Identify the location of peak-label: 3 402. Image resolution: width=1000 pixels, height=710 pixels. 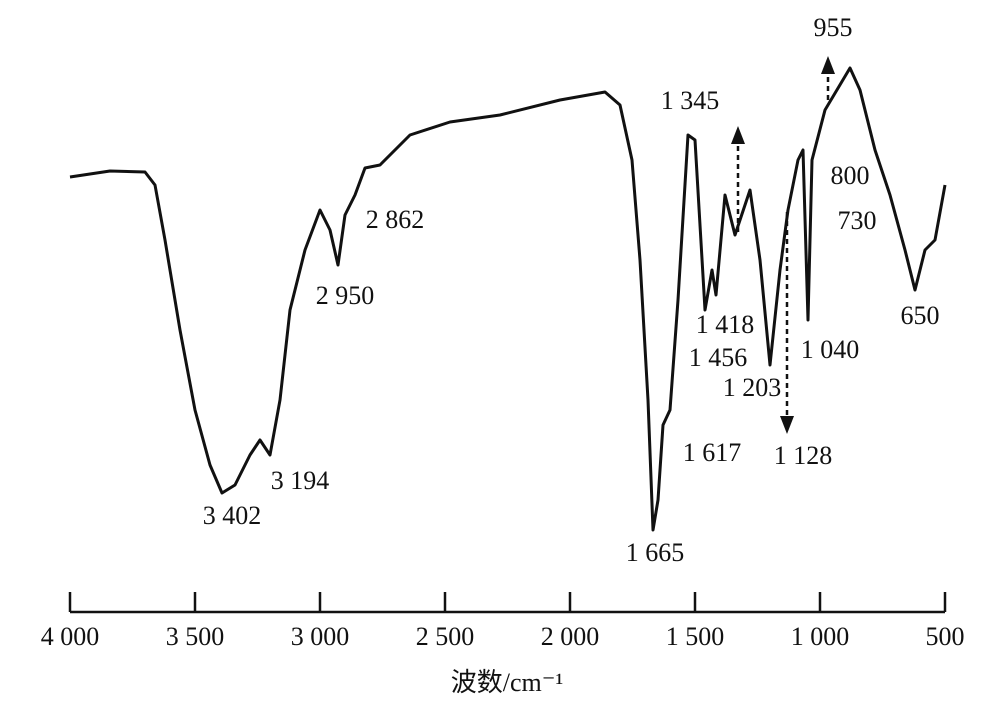
(232, 515).